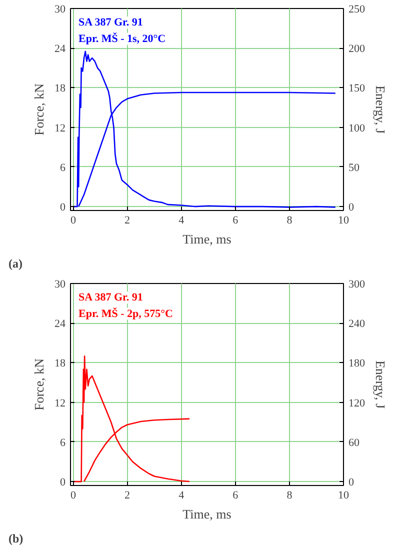 Image resolution: width=398 pixels, height=550 pixels. What do you see at coordinates (357, 403) in the screenshot?
I see `y2-tick-label: 120` at bounding box center [357, 403].